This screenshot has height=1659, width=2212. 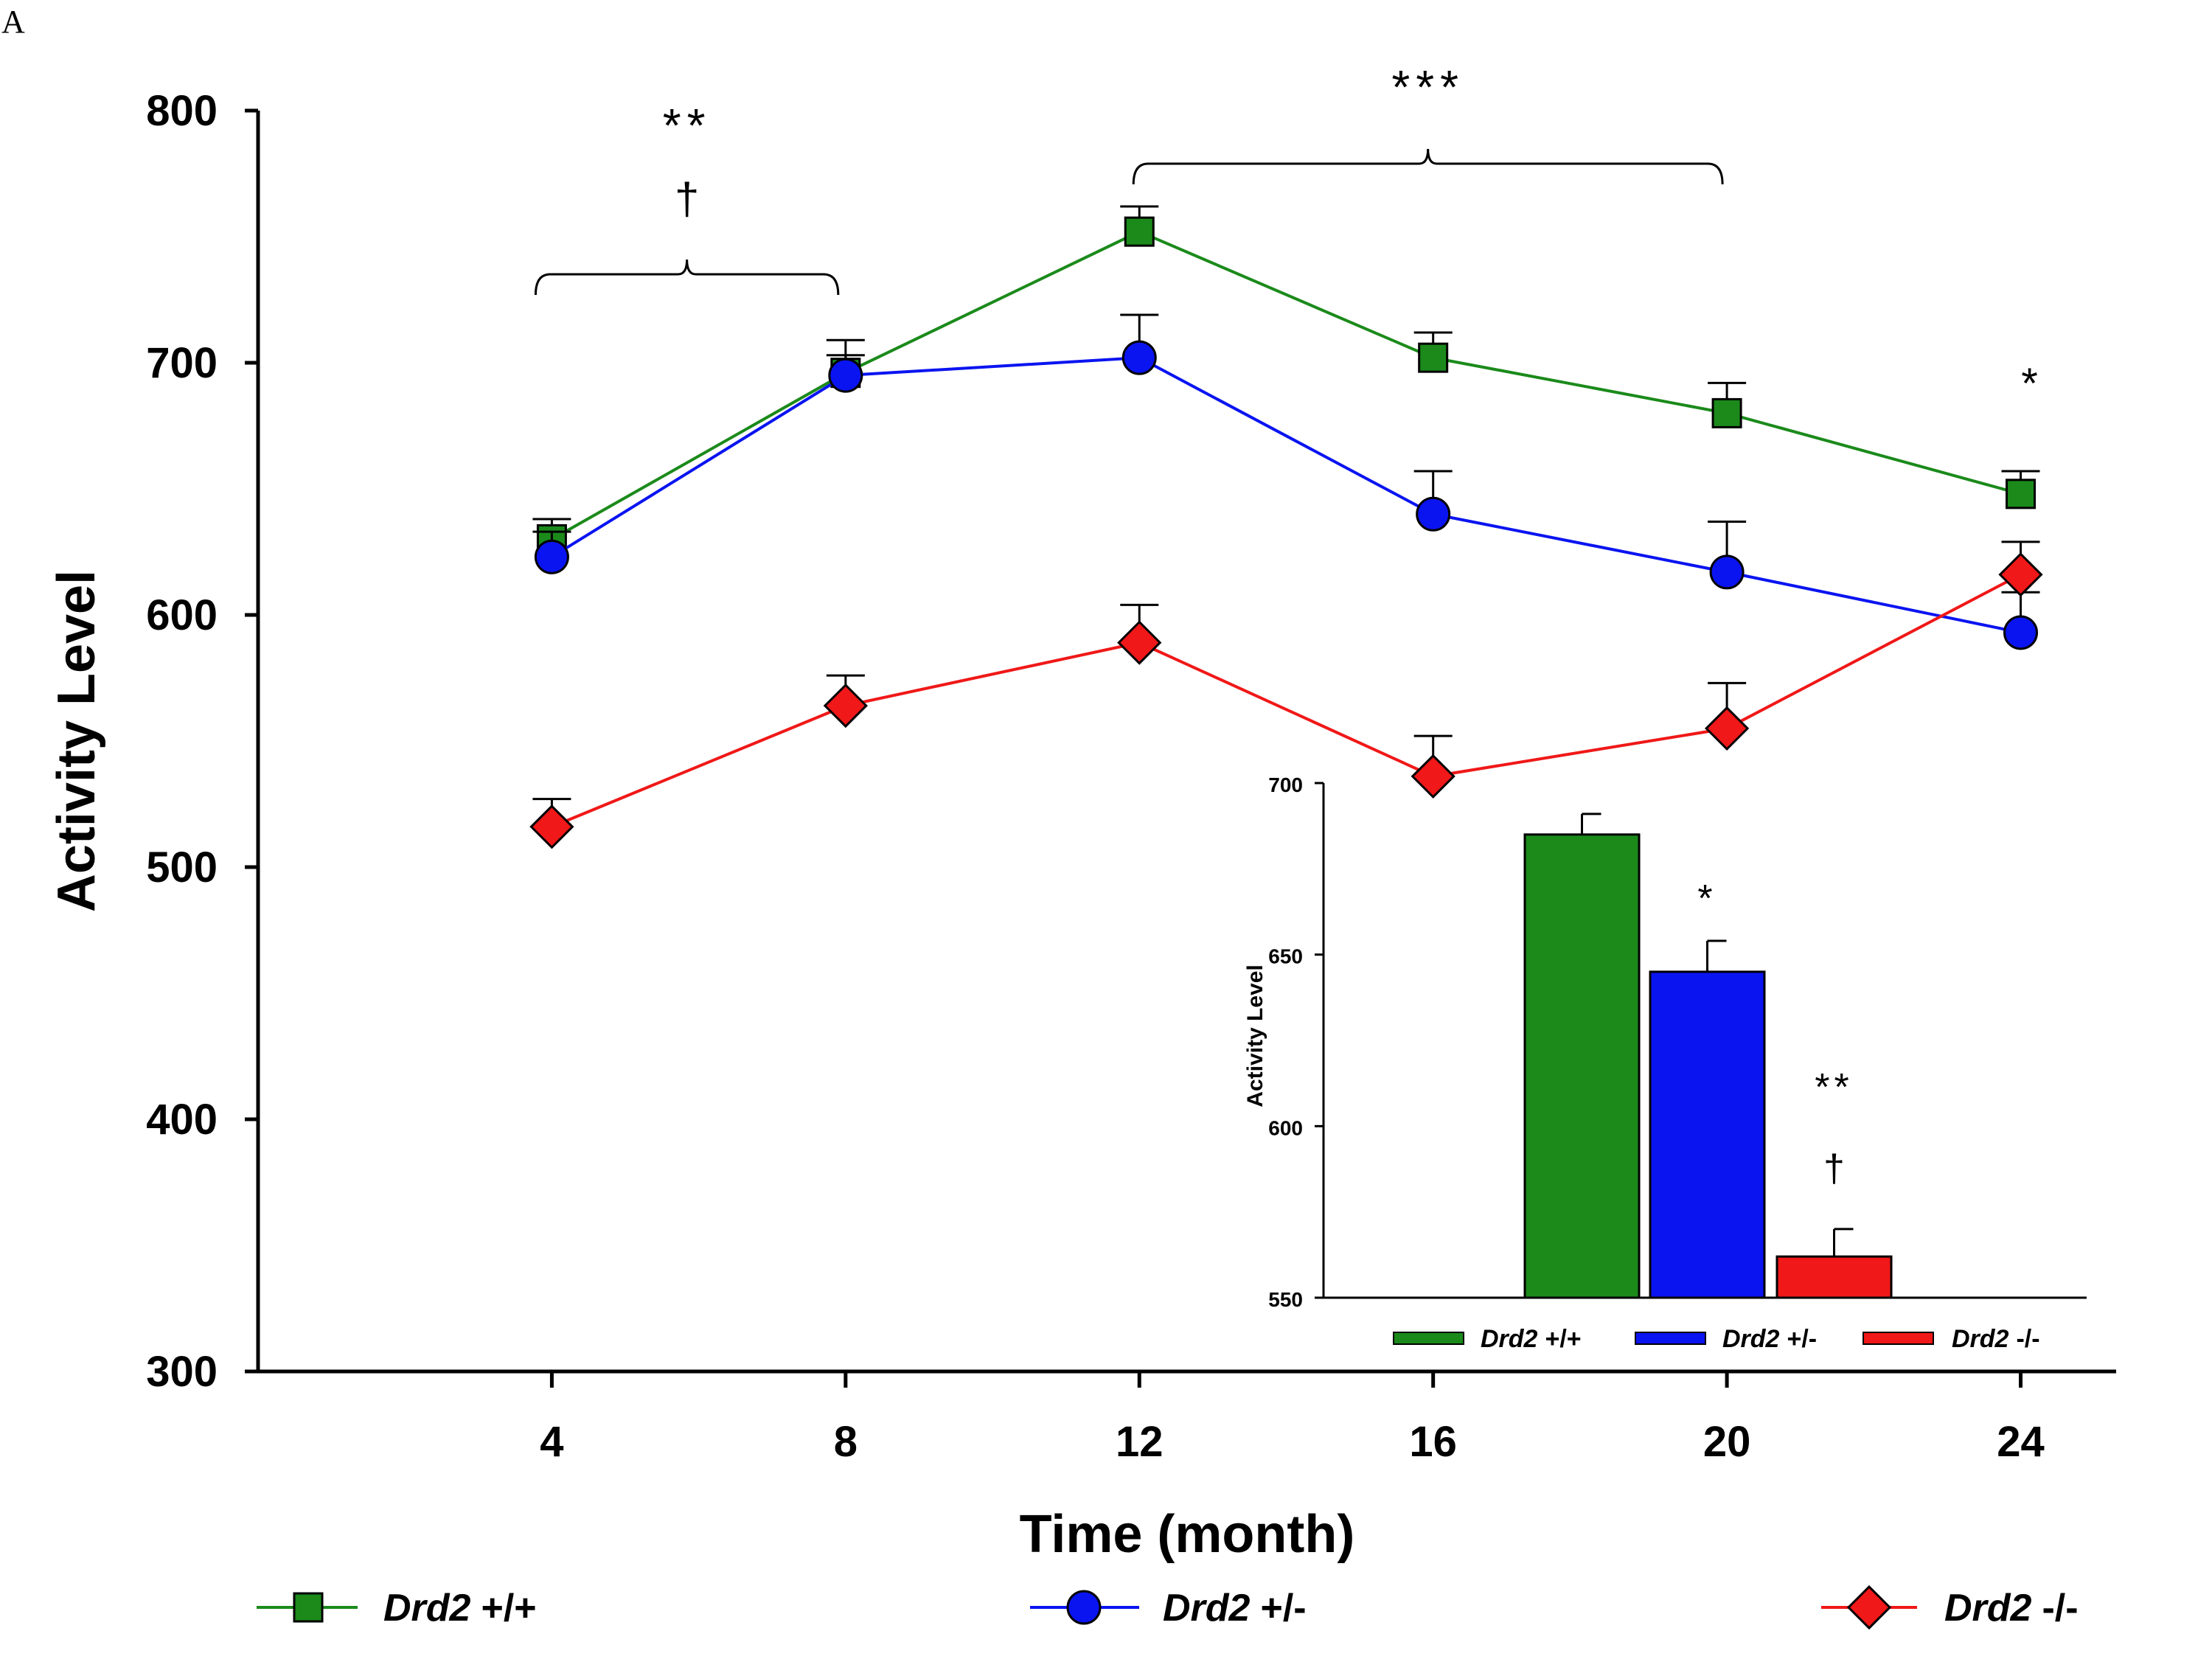 What do you see at coordinates (1140, 1442) in the screenshot?
I see `main-x-tick-label: 12` at bounding box center [1140, 1442].